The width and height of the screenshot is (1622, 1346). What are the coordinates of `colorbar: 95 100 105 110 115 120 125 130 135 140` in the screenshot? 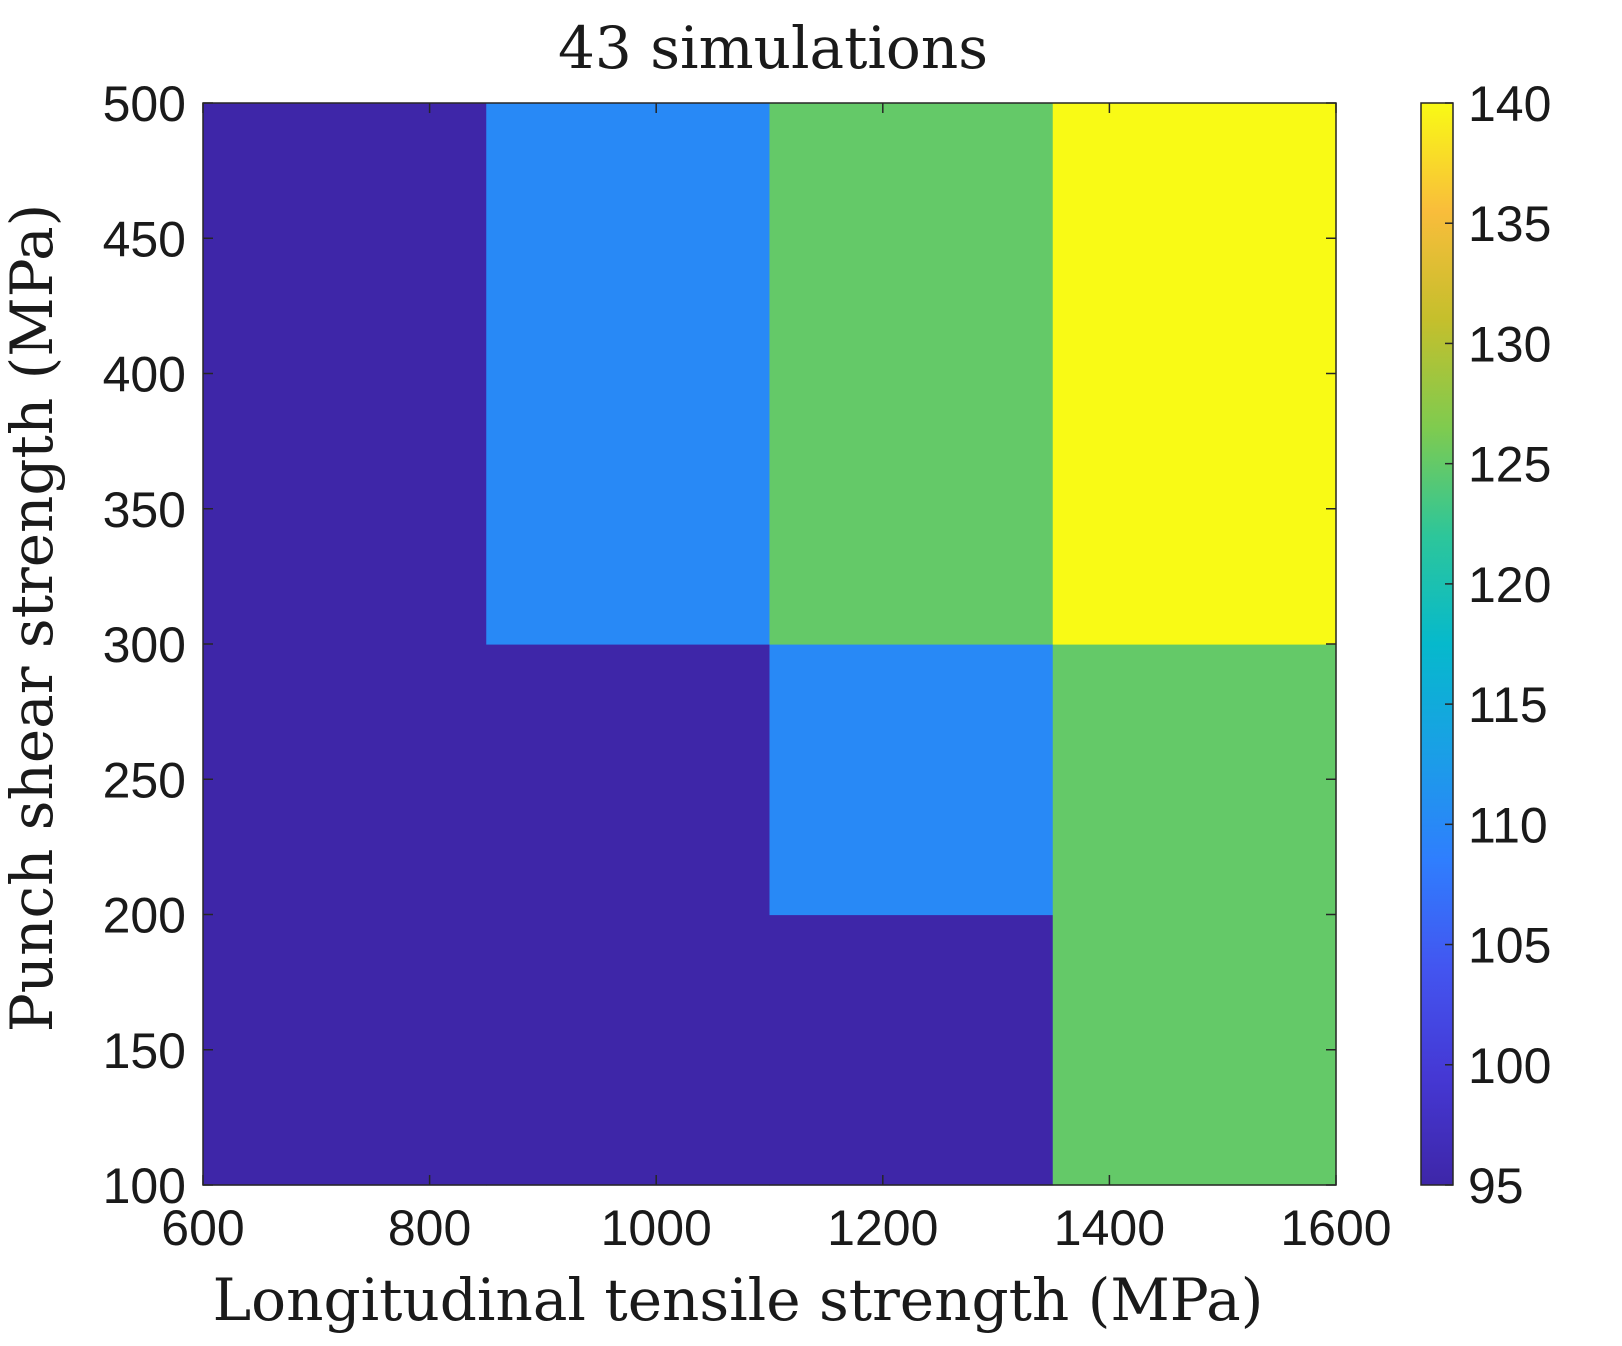 It's located at (1485, 645).